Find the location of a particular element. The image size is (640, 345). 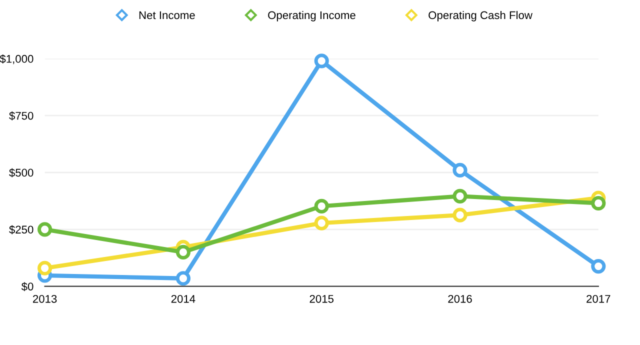

legend-label: Net Income is located at coordinates (167, 15).